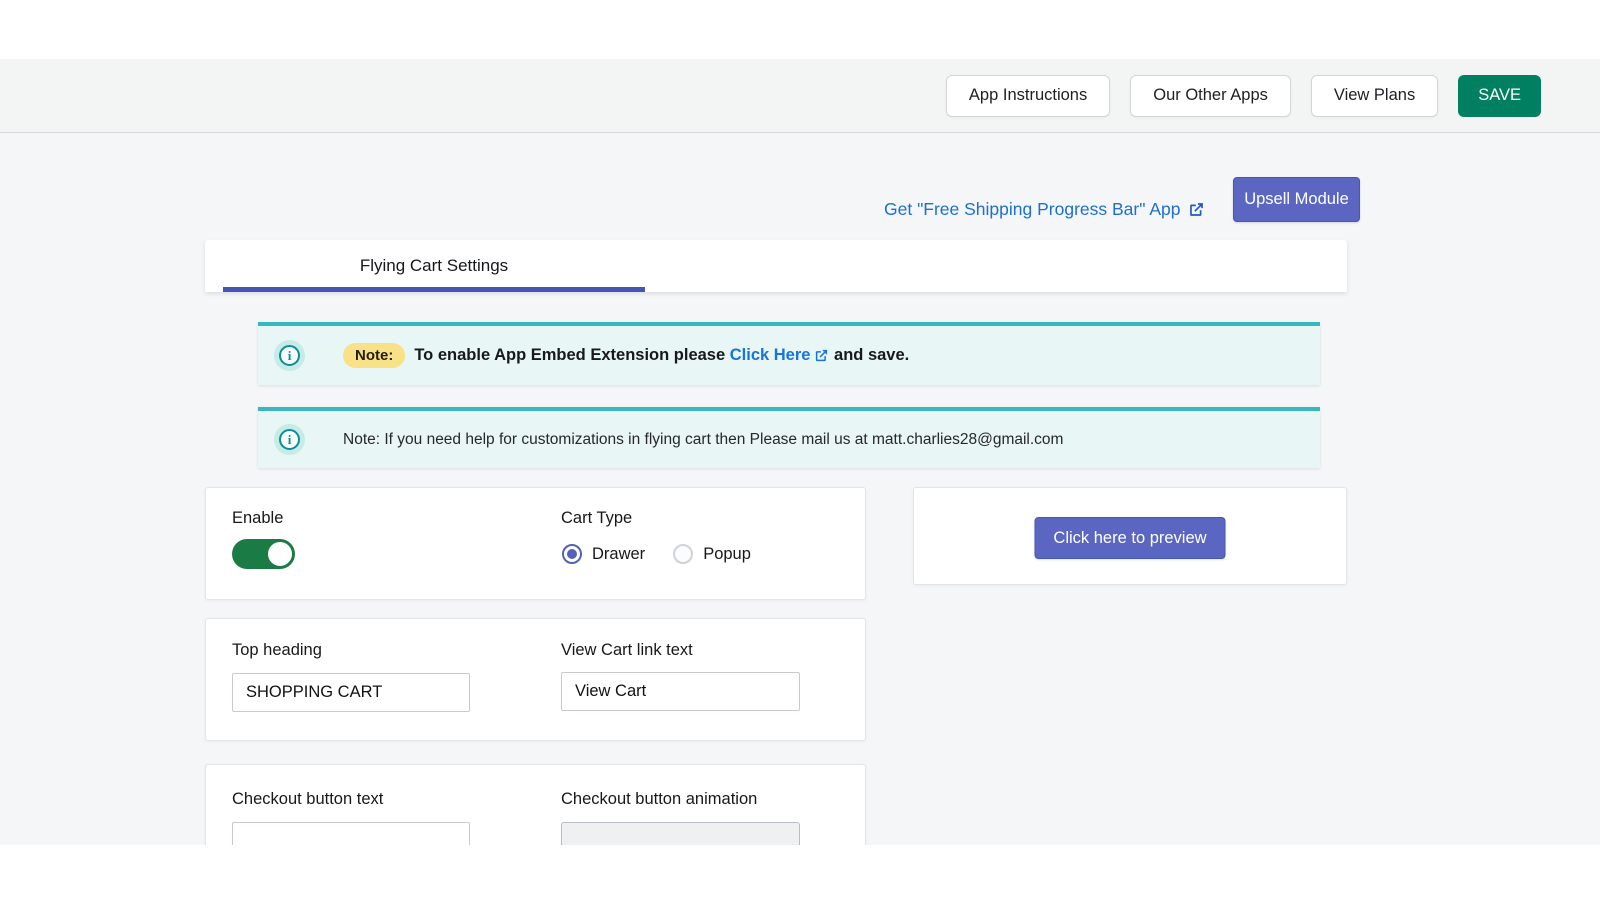  I want to click on our-other-apps-button: Our Other Apps, so click(1210, 95).